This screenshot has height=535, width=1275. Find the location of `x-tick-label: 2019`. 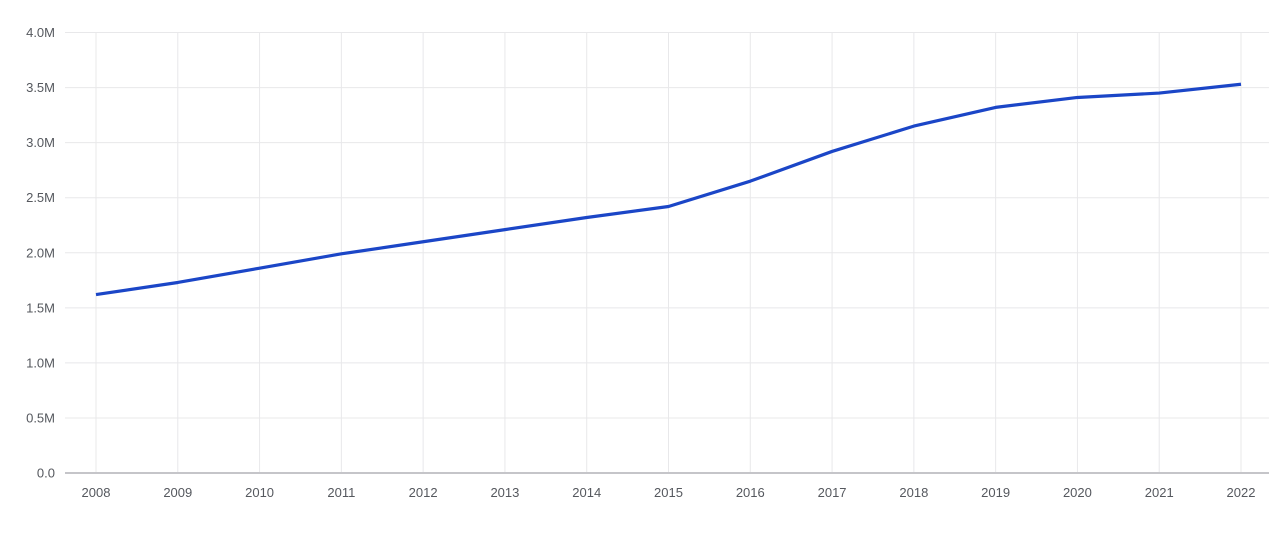

x-tick-label: 2019 is located at coordinates (995, 492).